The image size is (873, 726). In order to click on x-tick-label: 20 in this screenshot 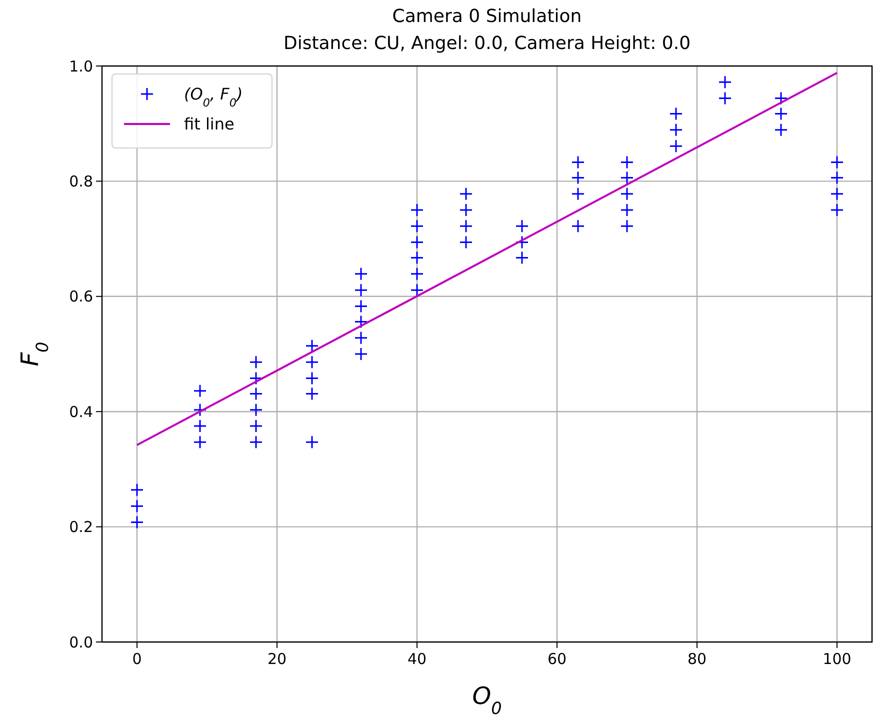, I will do `click(277, 659)`.